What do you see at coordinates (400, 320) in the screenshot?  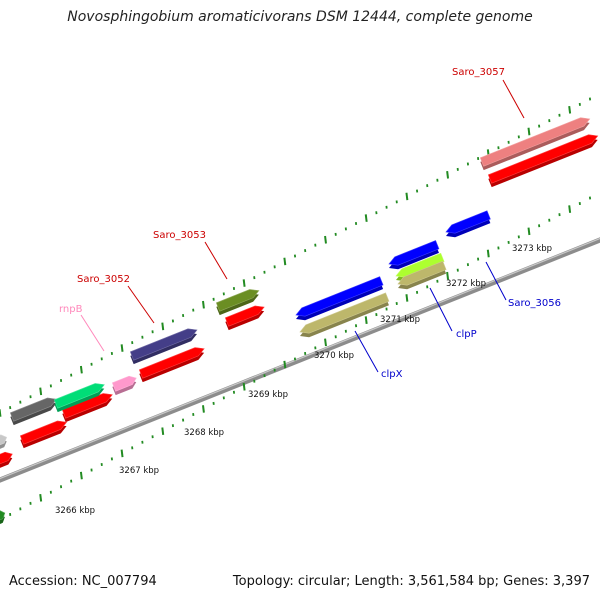 I see `scale-label: 3271 kbp` at bounding box center [400, 320].